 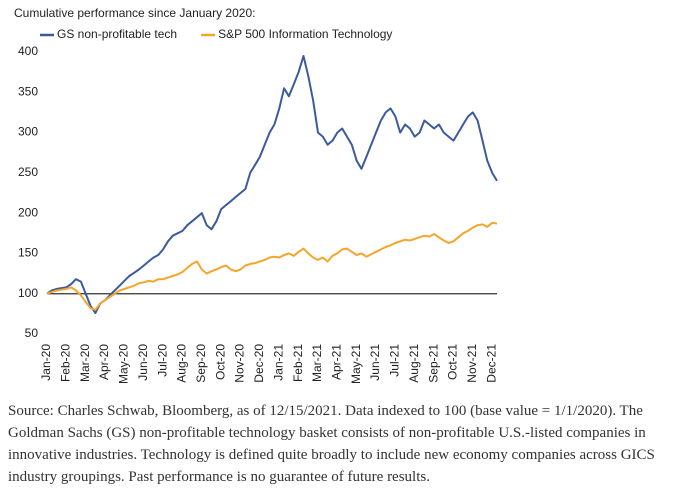 I want to click on x-tick-label: Aug-21, so click(x=414, y=363).